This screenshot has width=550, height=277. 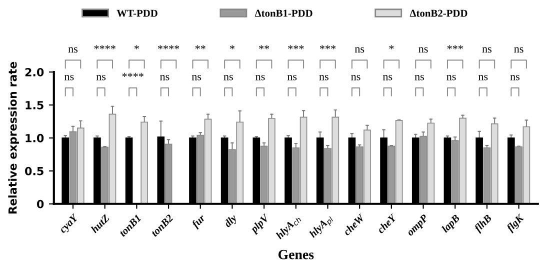 What do you see at coordinates (321, 227) in the screenshot?
I see `x-tick-label: hlyA$_{pl}$` at bounding box center [321, 227].